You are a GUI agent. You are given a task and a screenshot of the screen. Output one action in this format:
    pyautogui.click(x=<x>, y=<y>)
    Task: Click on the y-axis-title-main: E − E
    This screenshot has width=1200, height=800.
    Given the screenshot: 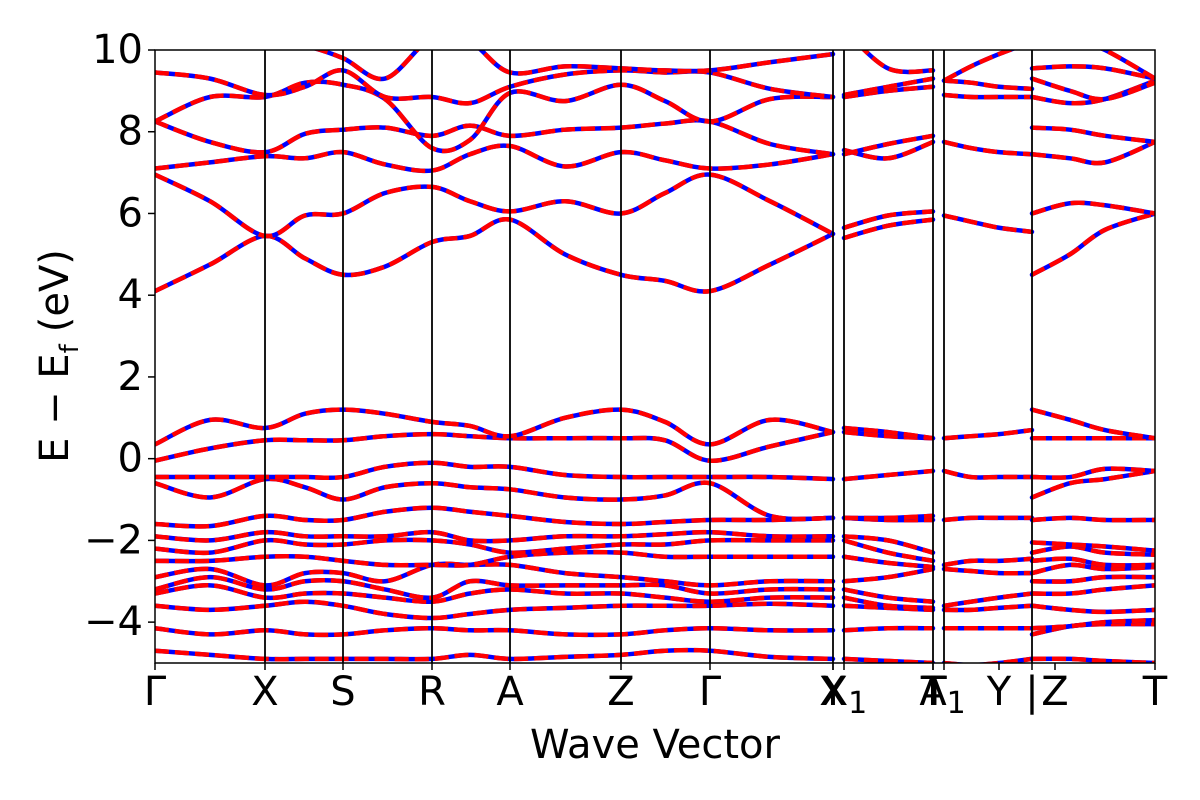 What is the action you would take?
    pyautogui.click(x=55, y=408)
    